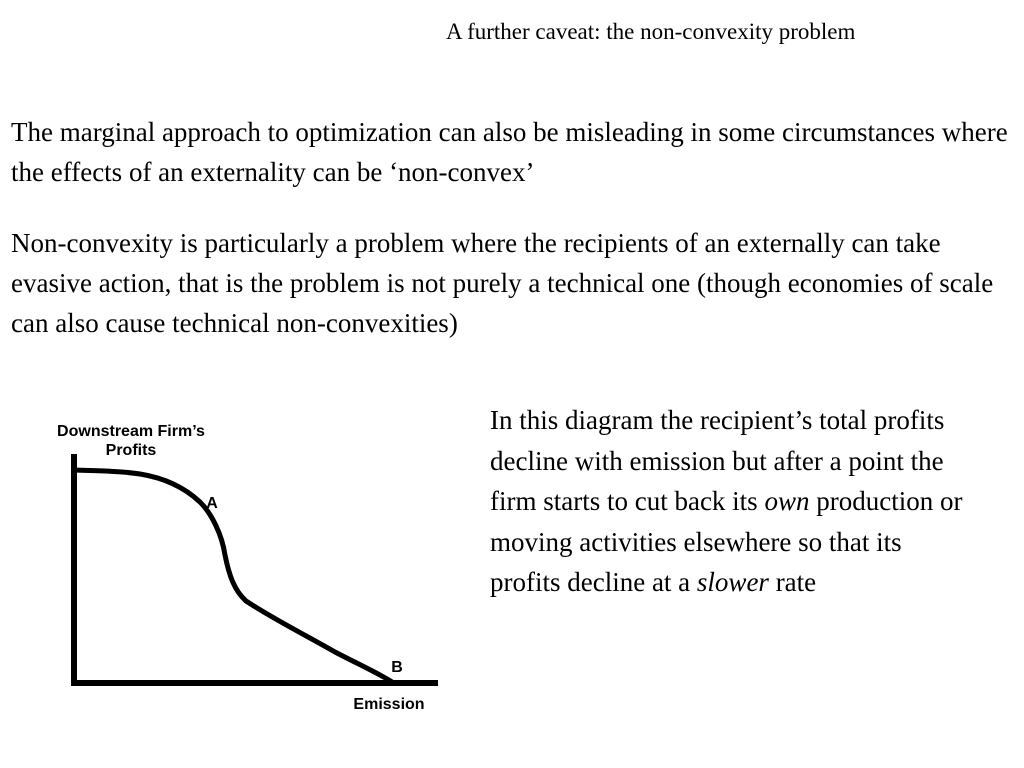 The image size is (1024, 768). I want to click on explanation-emphasis-slower: slower, so click(732, 582).